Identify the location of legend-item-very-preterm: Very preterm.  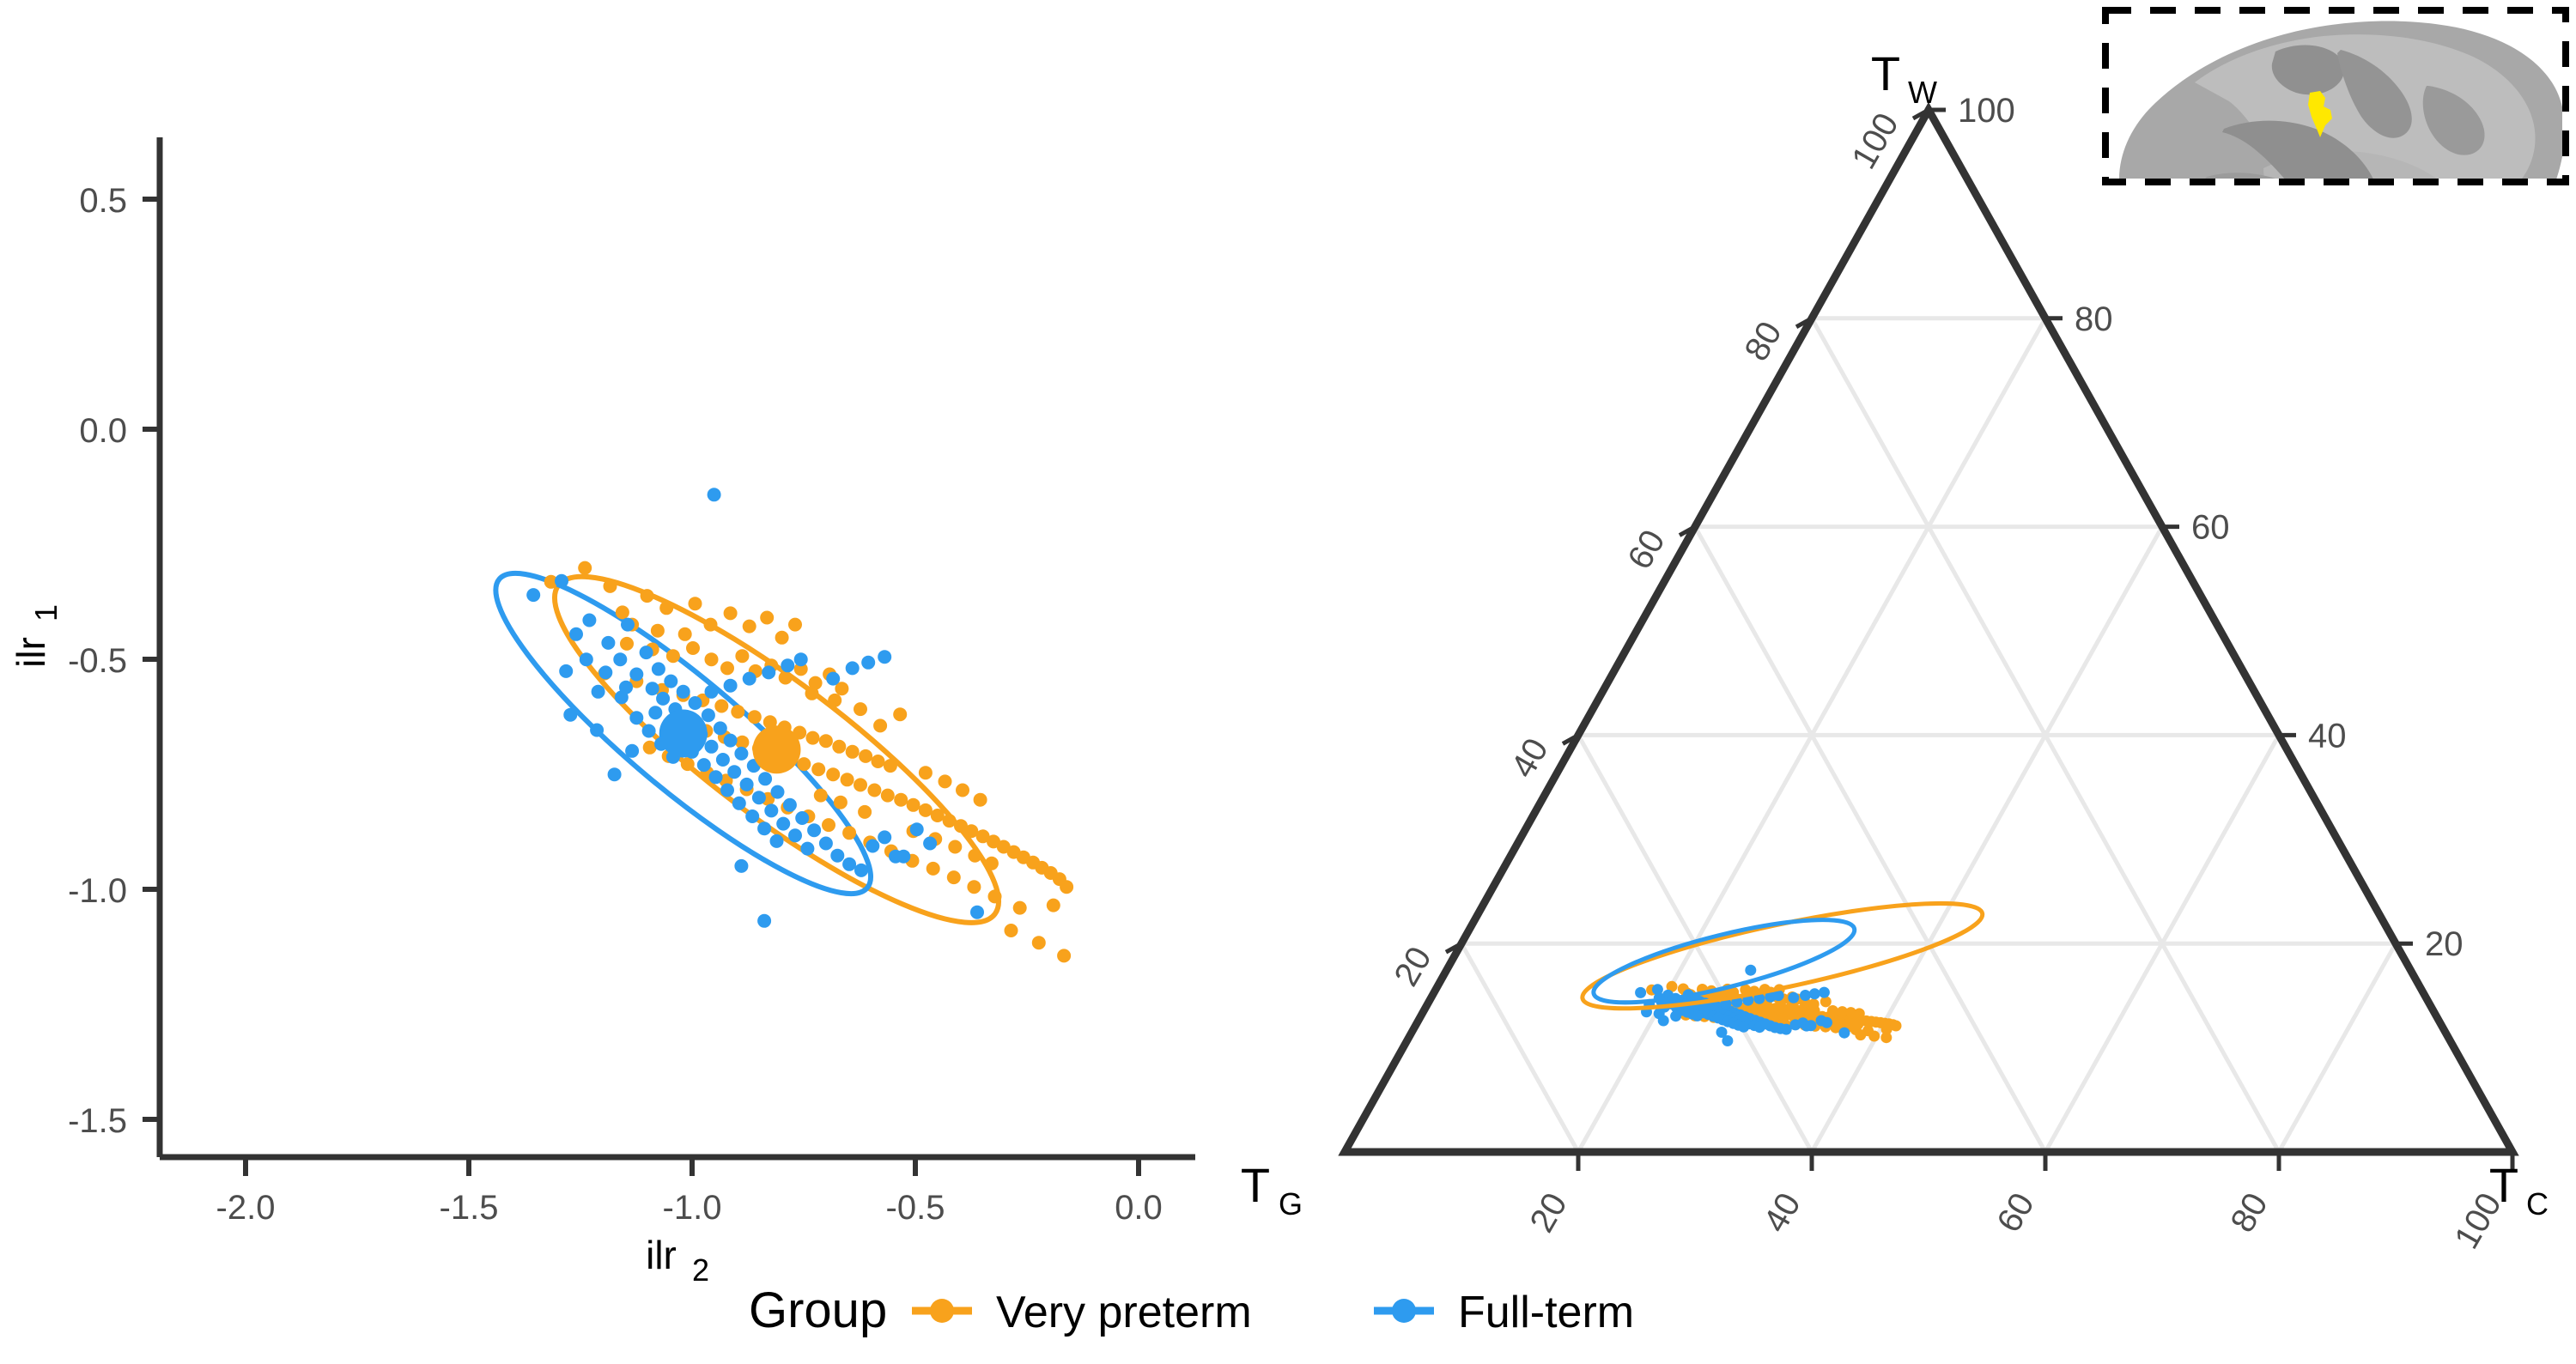
(1082, 1312).